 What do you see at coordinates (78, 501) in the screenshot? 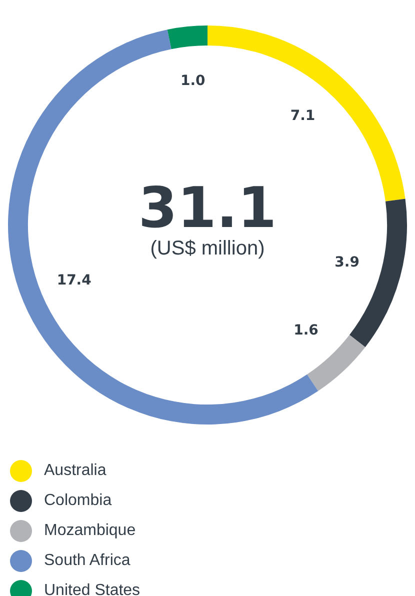
I see `legend-label: Colombia` at bounding box center [78, 501].